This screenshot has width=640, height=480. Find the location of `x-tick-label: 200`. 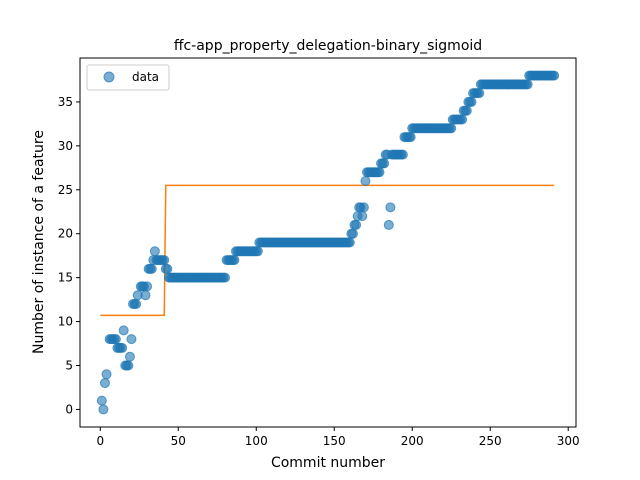

x-tick-label: 200 is located at coordinates (412, 441).